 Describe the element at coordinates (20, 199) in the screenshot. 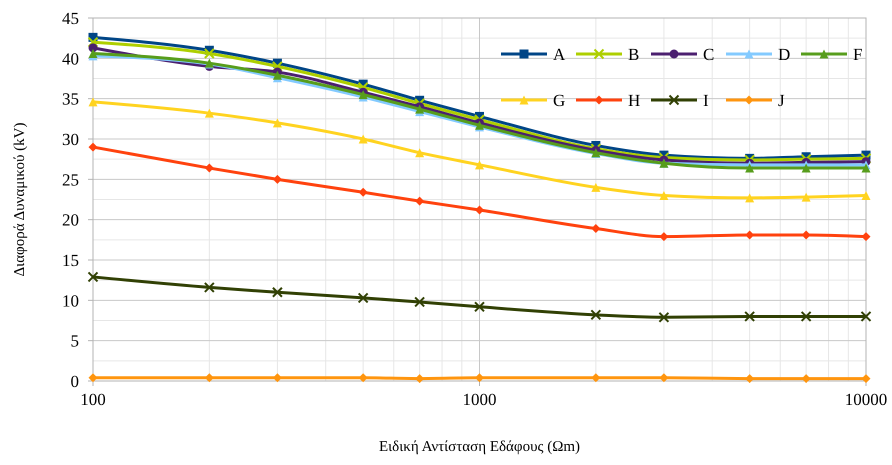

I see `y-axis-title: Διαφορά Δυναμικού (kV)` at that location.